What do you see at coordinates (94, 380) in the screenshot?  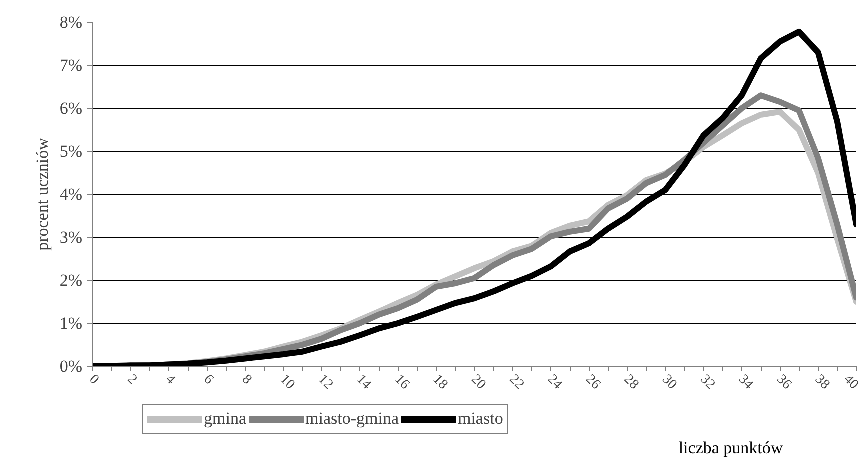 I see `x-tick-label: 0` at bounding box center [94, 380].